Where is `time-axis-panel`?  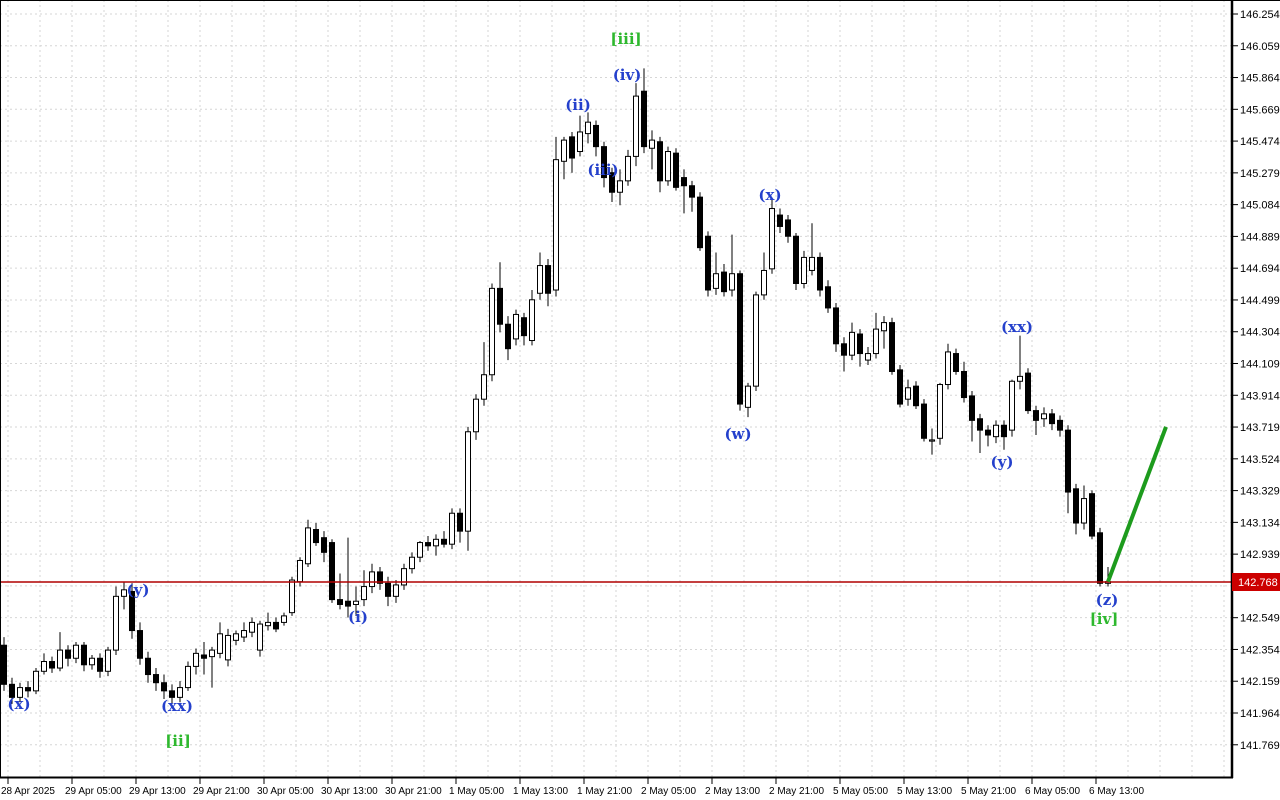
time-axis-panel is located at coordinates (615, 789).